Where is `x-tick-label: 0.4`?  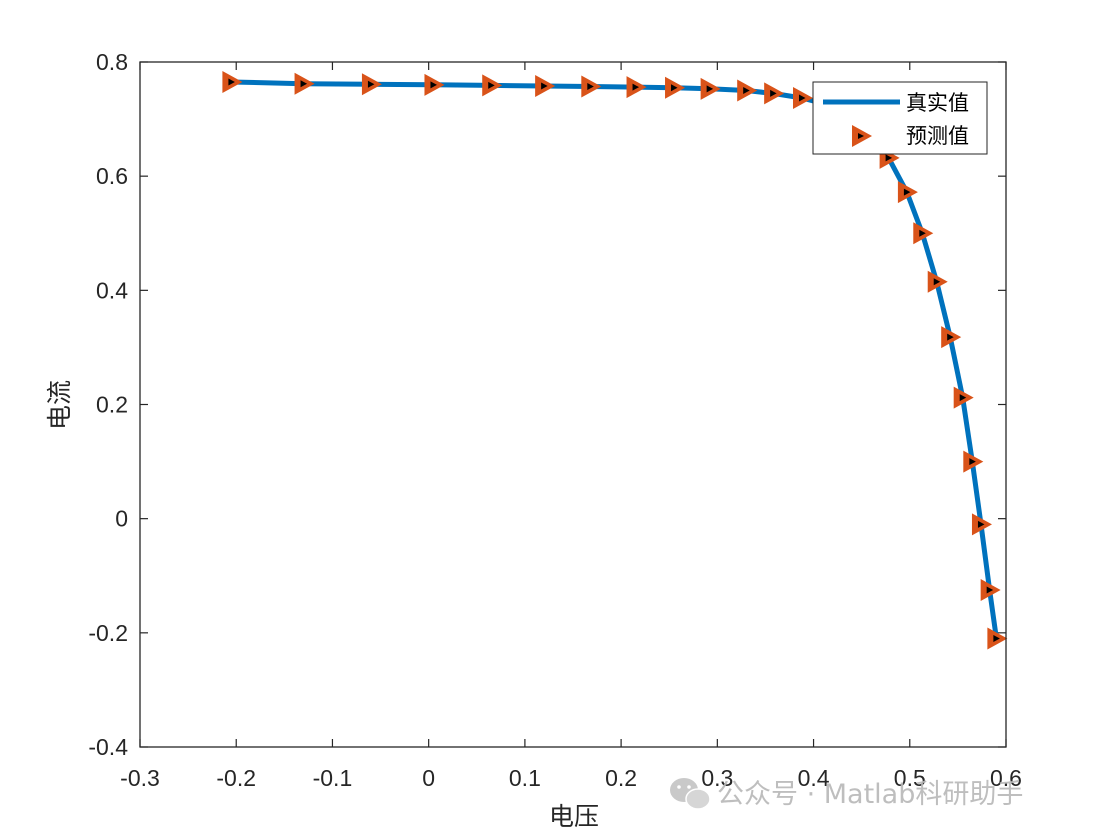
x-tick-label: 0.4 is located at coordinates (814, 778).